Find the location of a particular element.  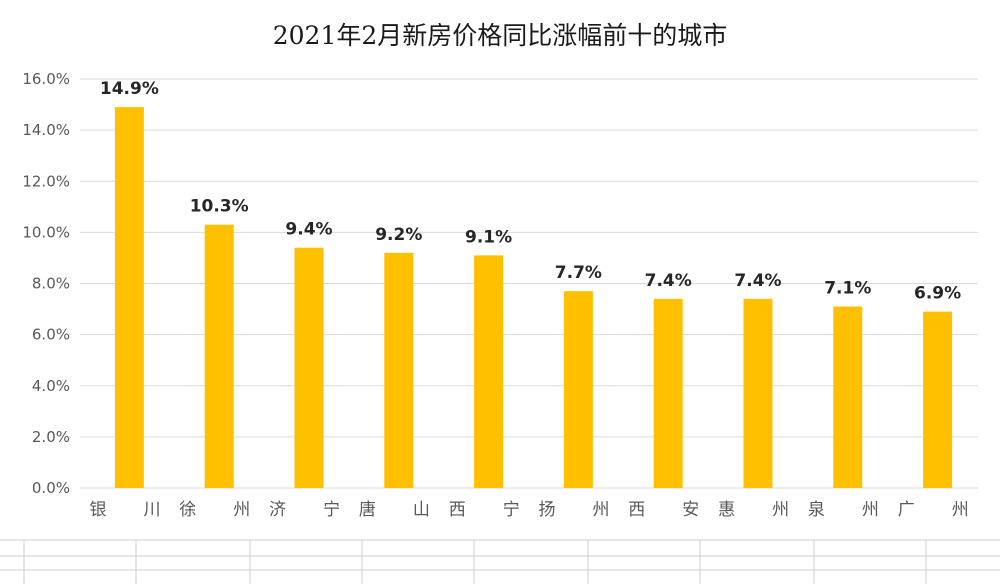

data-label: 7.1% is located at coordinates (847, 289).